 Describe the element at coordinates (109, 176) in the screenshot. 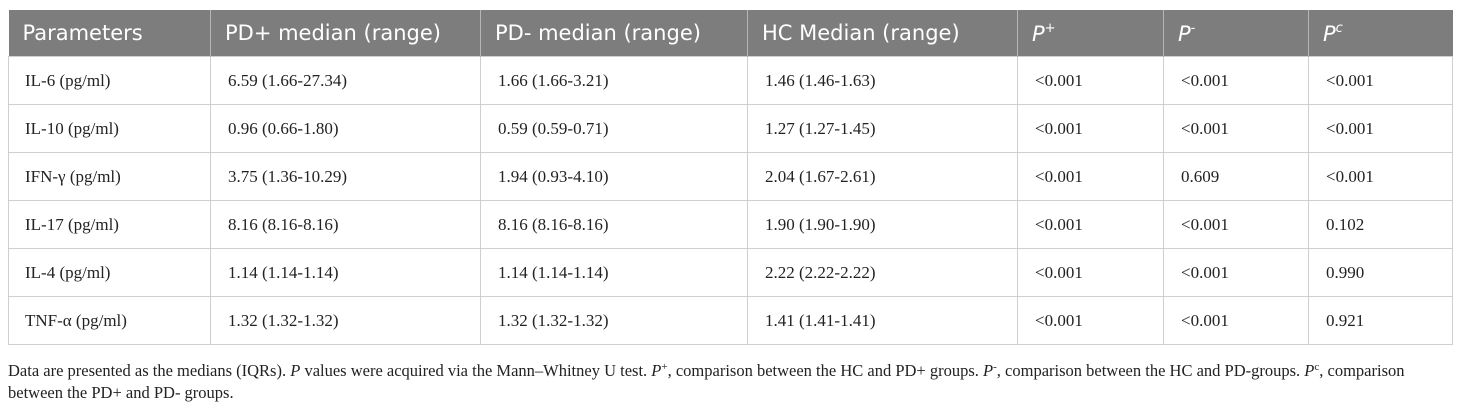

I see `cell-parameter: IFN-γ (pg/ml)` at that location.